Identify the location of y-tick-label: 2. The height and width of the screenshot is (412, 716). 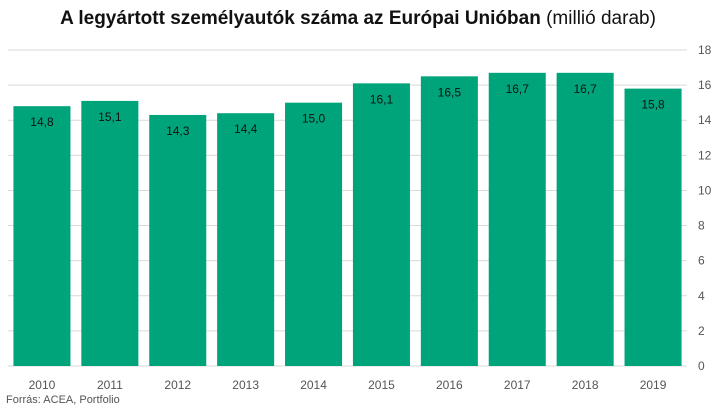
(701, 331).